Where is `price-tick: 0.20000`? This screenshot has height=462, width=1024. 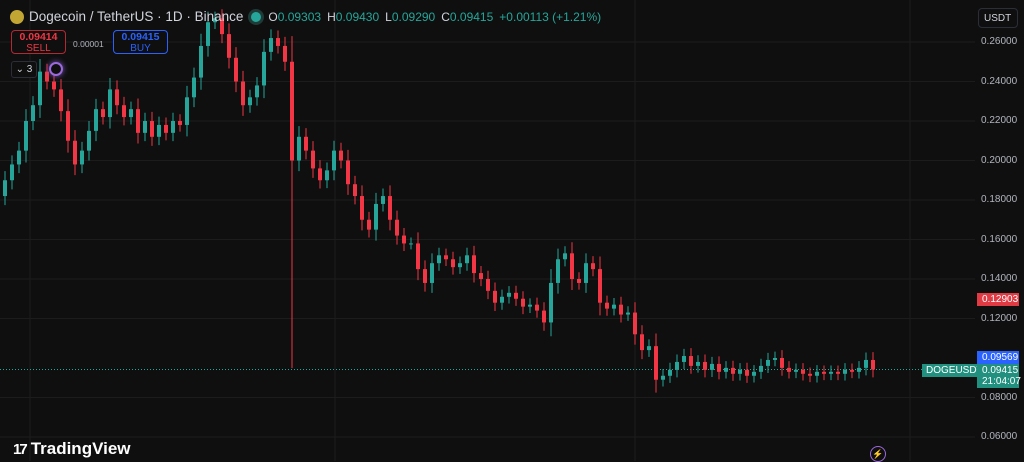
price-tick: 0.20000 is located at coordinates (999, 160).